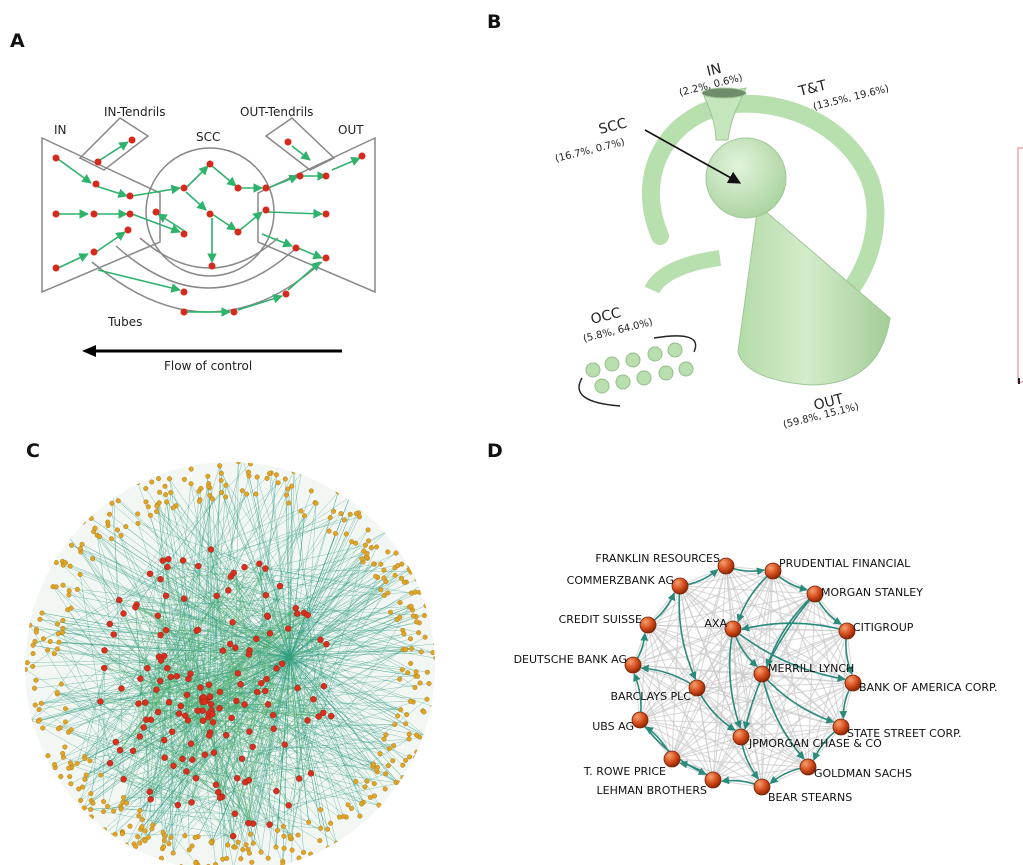  I want to click on bank-label: T. ROWE PRICE, so click(624, 771).